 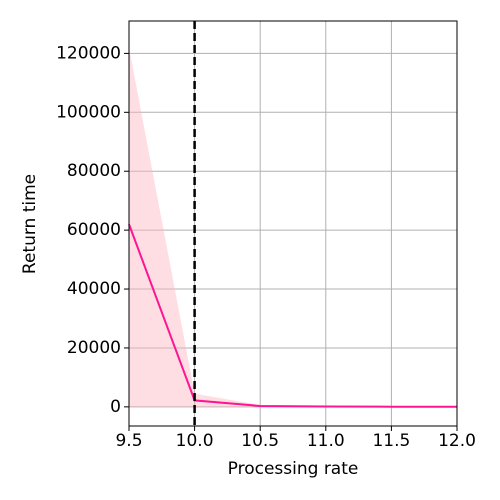 What do you see at coordinates (88, 112) in the screenshot?
I see `y-tick-label: 100000` at bounding box center [88, 112].